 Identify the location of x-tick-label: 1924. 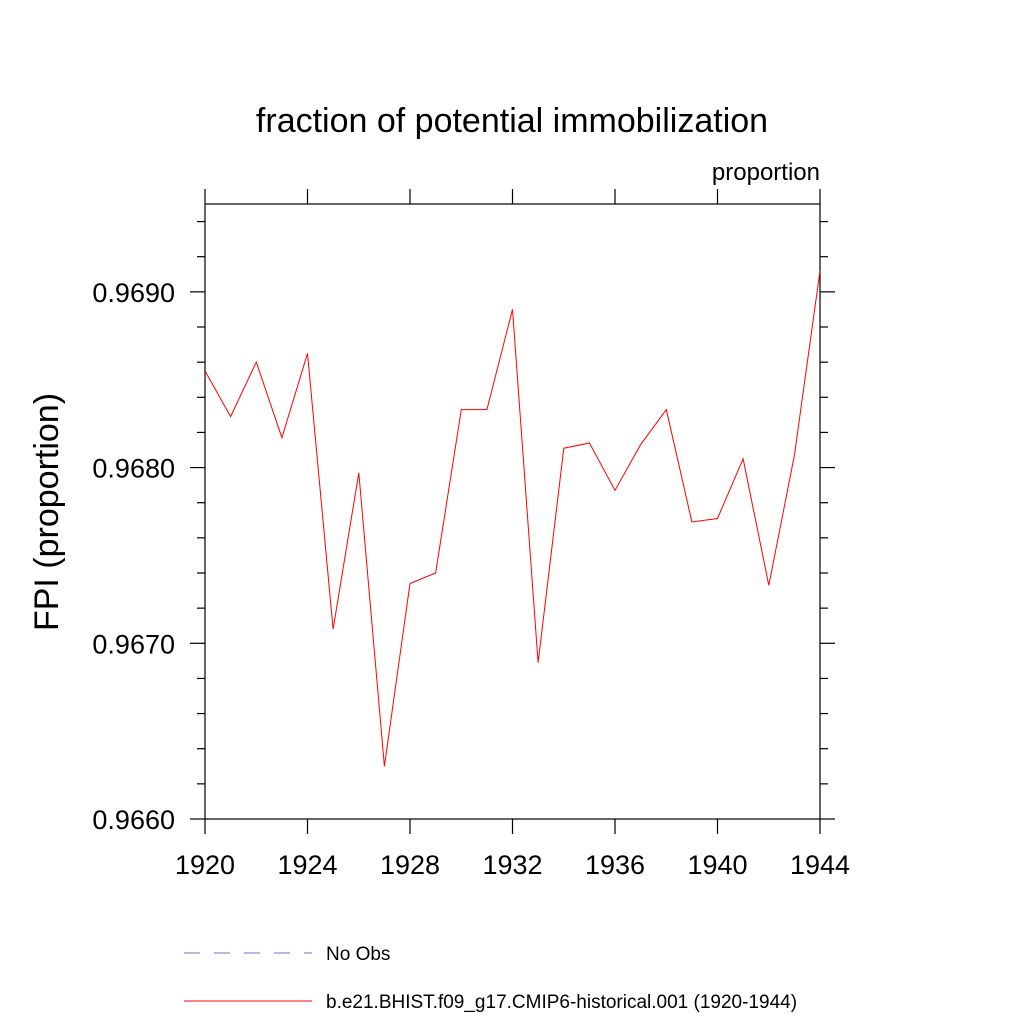
(307, 865).